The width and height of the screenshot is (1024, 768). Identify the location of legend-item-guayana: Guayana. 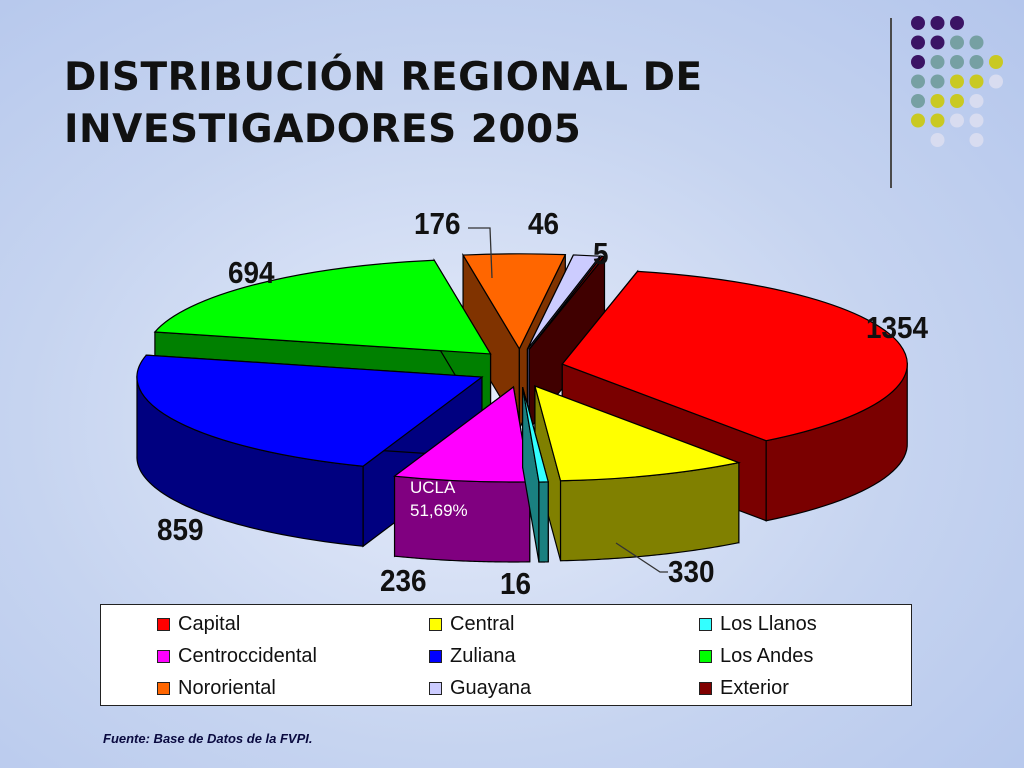
(480, 688).